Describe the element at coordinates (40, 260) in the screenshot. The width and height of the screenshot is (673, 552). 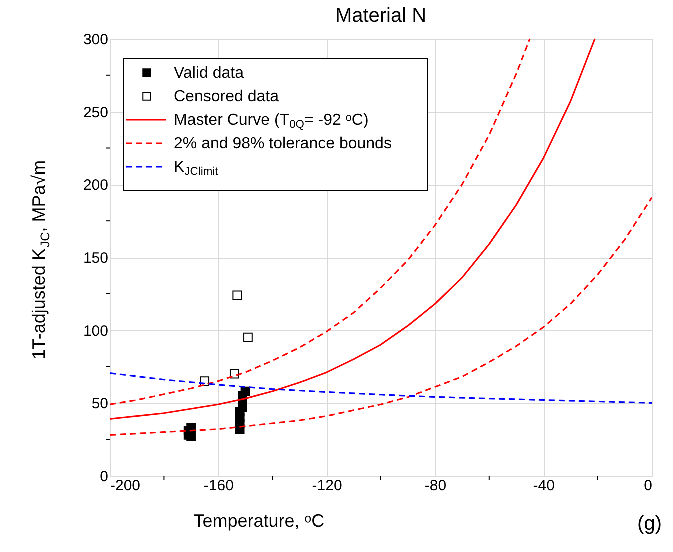
I see `y-axis-title: 1T-adjusted KJC, MPa√m` at that location.